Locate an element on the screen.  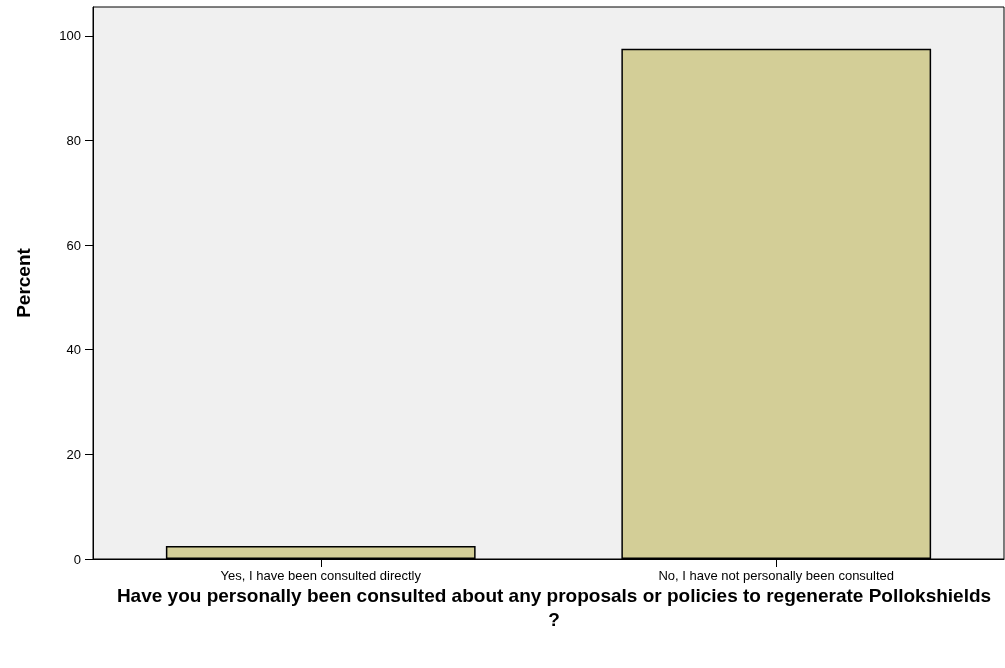
y-tick-label: 80 is located at coordinates (73, 140).